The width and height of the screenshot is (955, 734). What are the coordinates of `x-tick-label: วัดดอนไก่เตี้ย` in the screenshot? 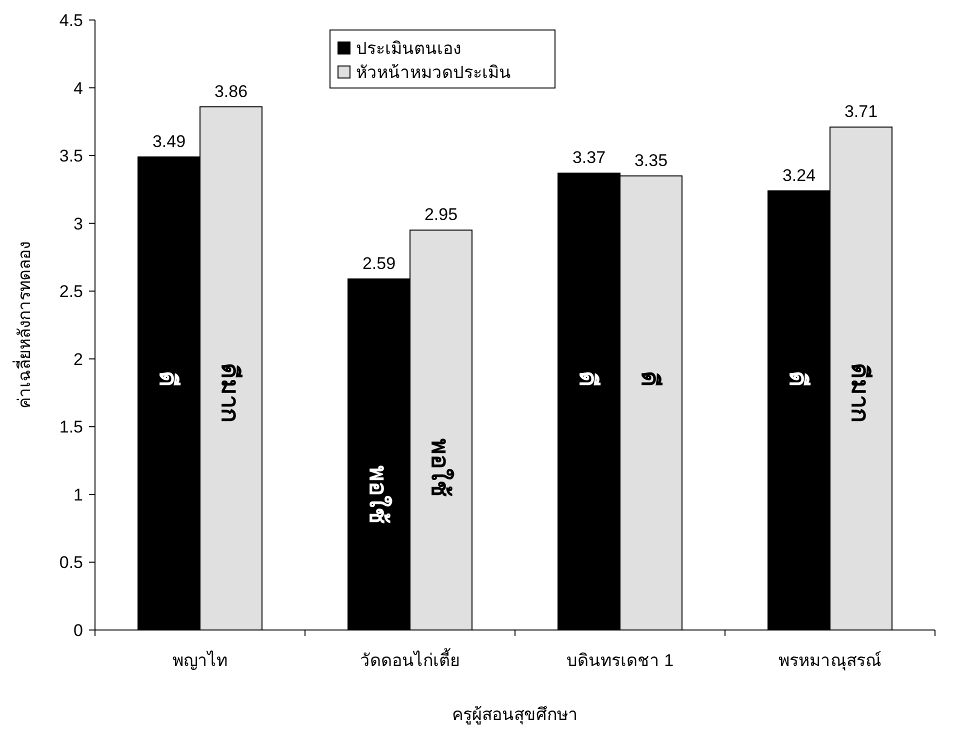 It's located at (410, 659).